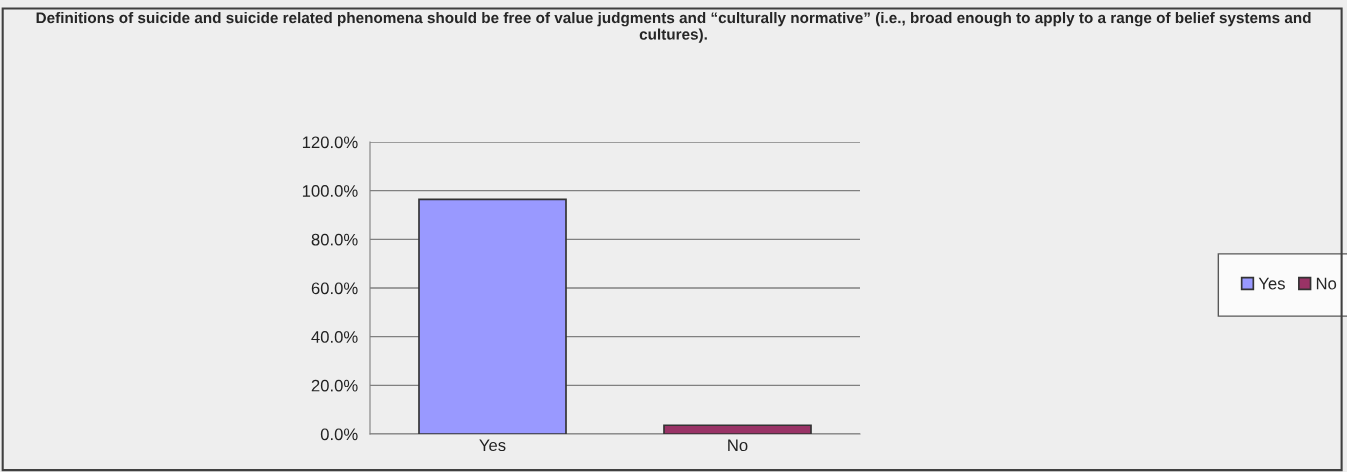  What do you see at coordinates (330, 191) in the screenshot?
I see `y-tick-label: 100.0%` at bounding box center [330, 191].